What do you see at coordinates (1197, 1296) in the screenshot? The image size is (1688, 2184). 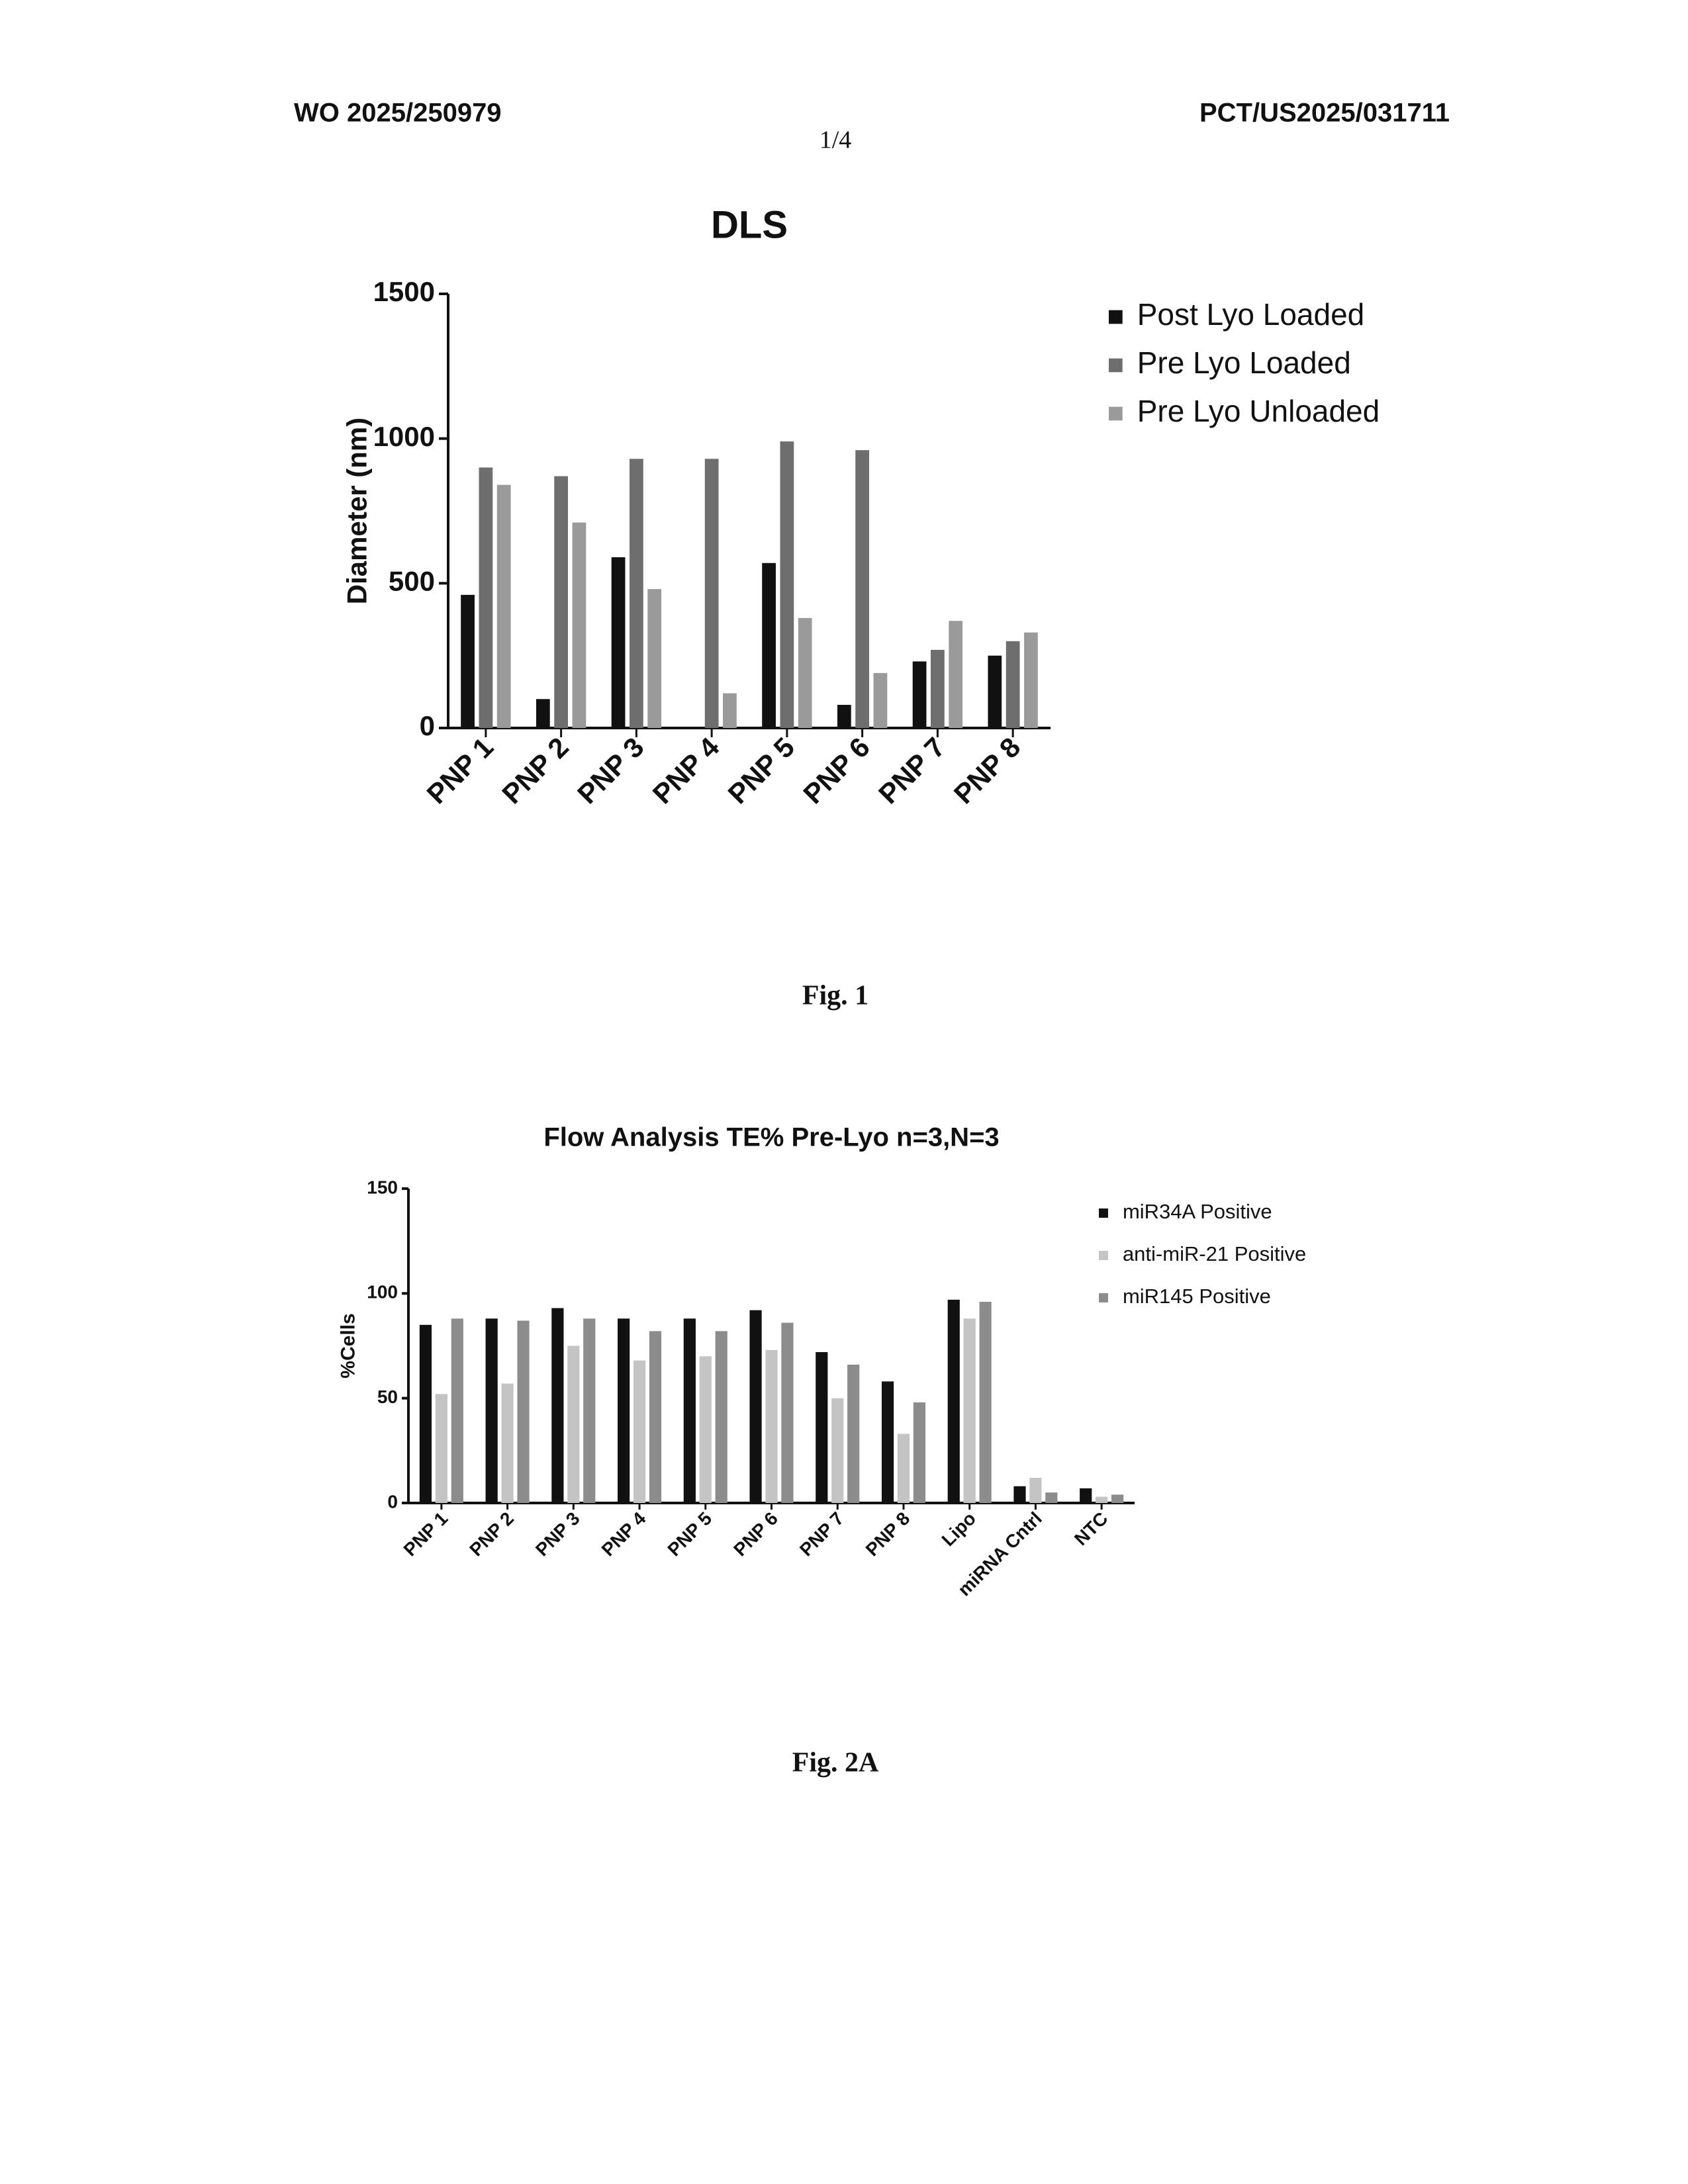 I see `legend-label: miR145 Positive` at bounding box center [1197, 1296].